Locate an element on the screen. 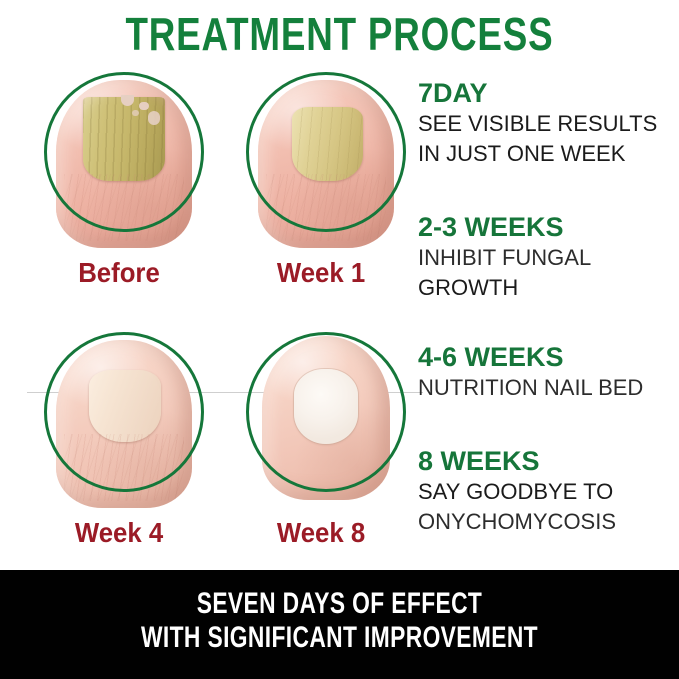 This screenshot has height=679, width=679. photo-week4 is located at coordinates (124, 420).